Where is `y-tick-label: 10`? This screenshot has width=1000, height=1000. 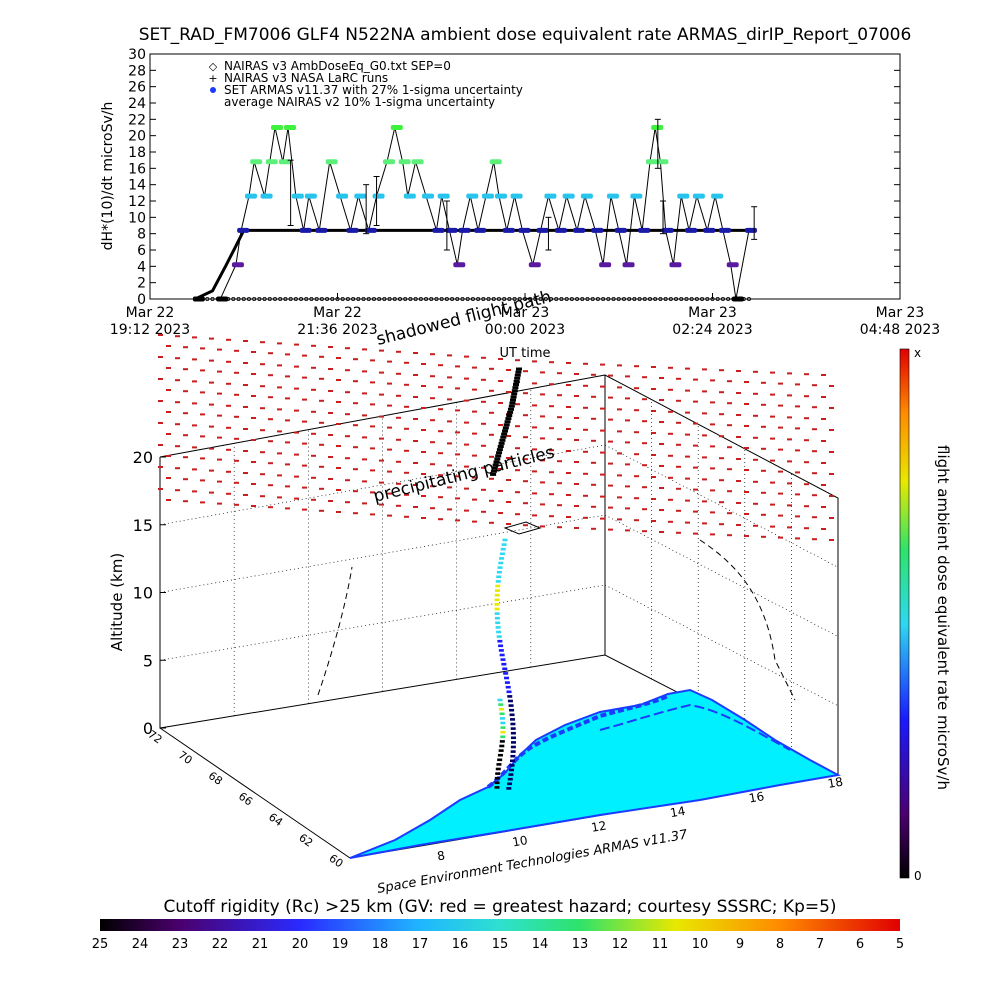 y-tick-label: 10 is located at coordinates (137, 218).